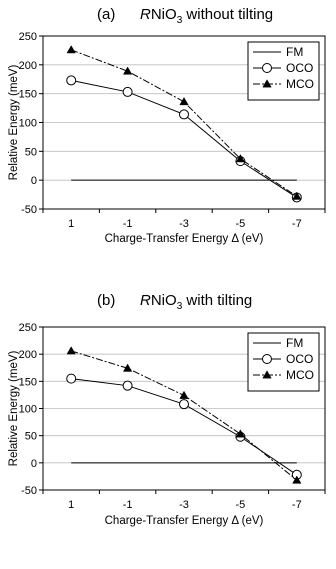 The height and width of the screenshot is (569, 336). What do you see at coordinates (106, 300) in the screenshot?
I see `panel-label: (b)` at bounding box center [106, 300].